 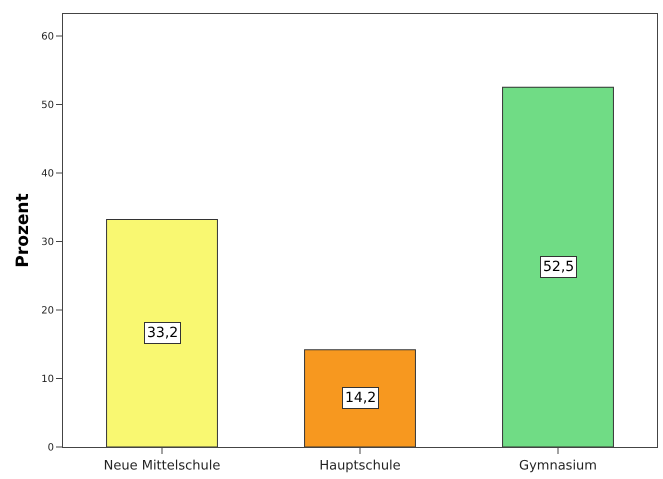 I want to click on y-tick-label: 0, so click(x=51, y=448).